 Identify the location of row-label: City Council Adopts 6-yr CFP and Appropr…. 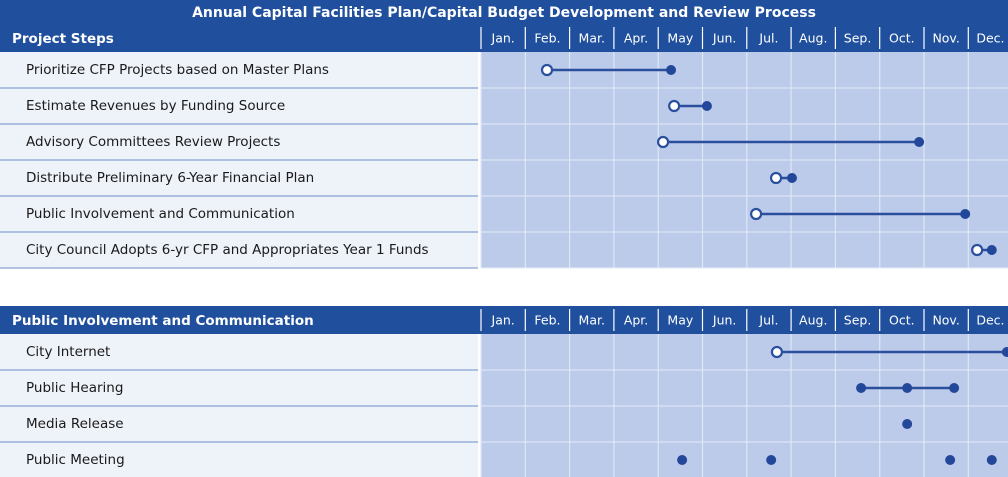
(227, 250).